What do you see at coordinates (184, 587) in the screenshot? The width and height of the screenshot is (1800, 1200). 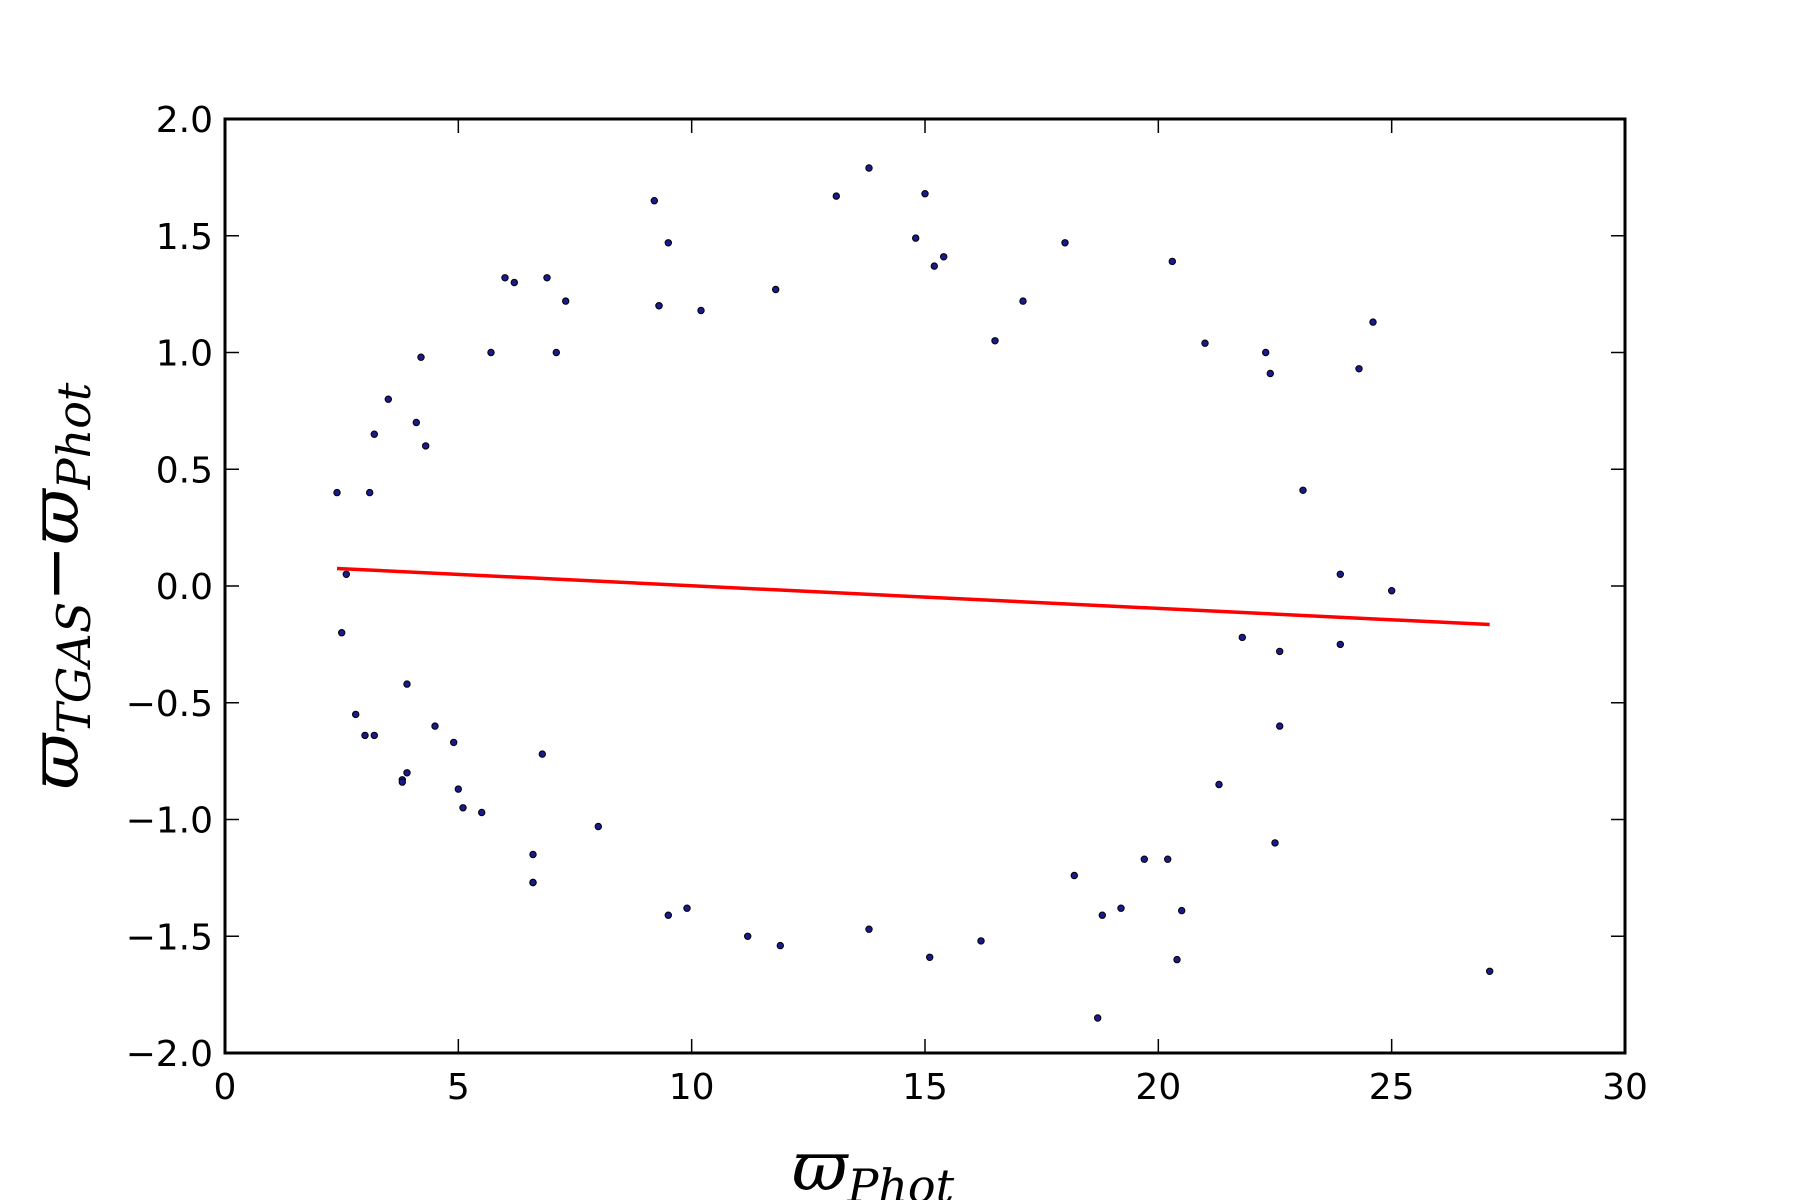 I see `y-tick-label: 0.0` at bounding box center [184, 587].